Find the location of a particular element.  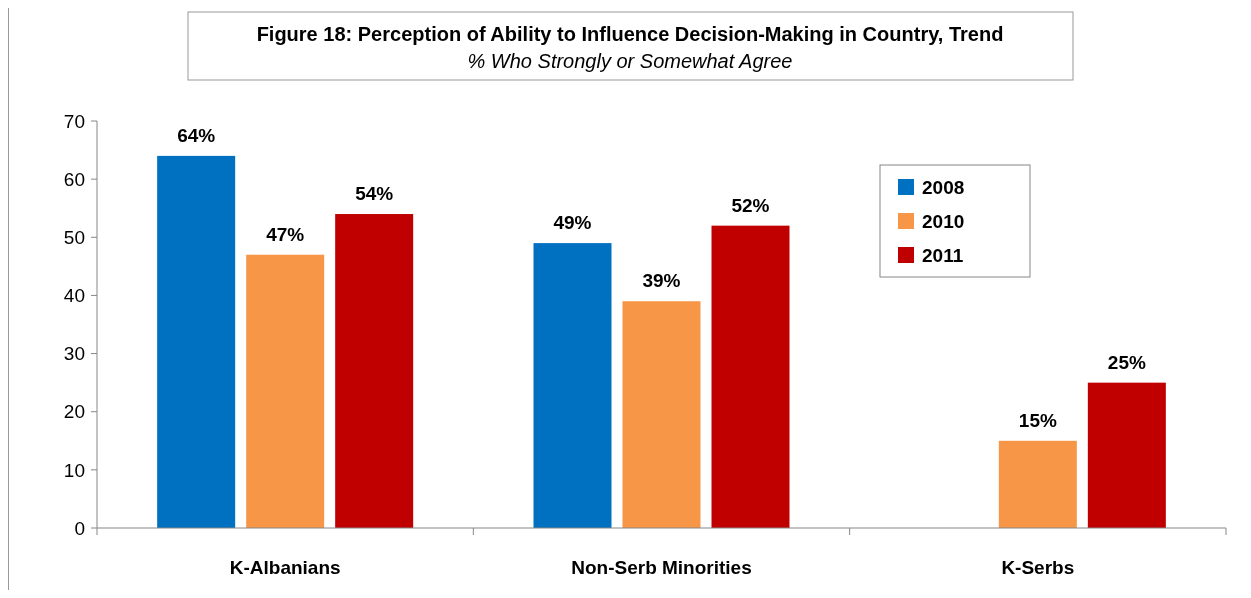

data-label: 64% is located at coordinates (196, 135).